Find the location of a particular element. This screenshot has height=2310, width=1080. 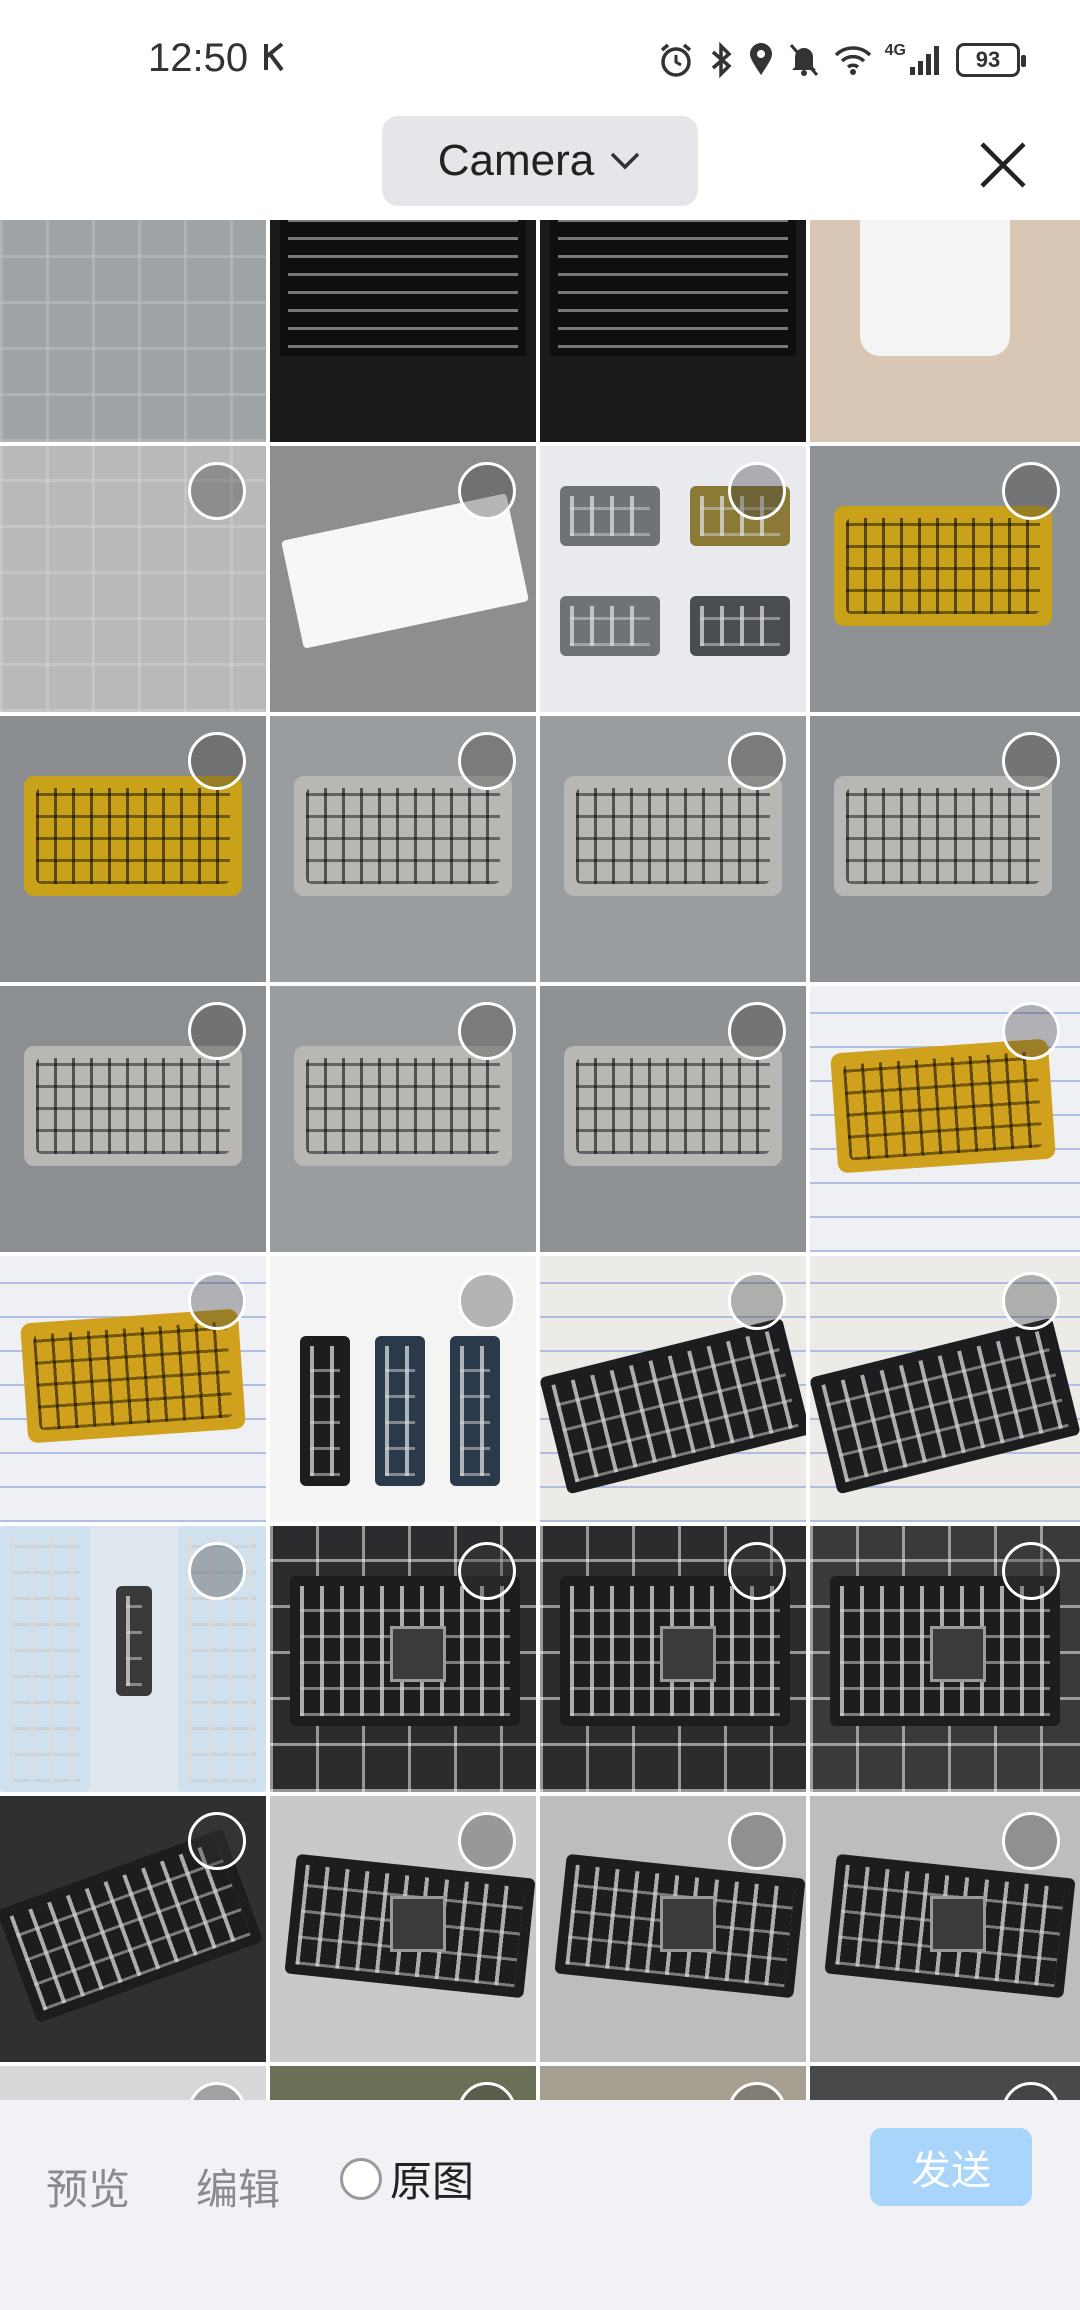

status-bar: 12:50 4G is located at coordinates (540, 60).